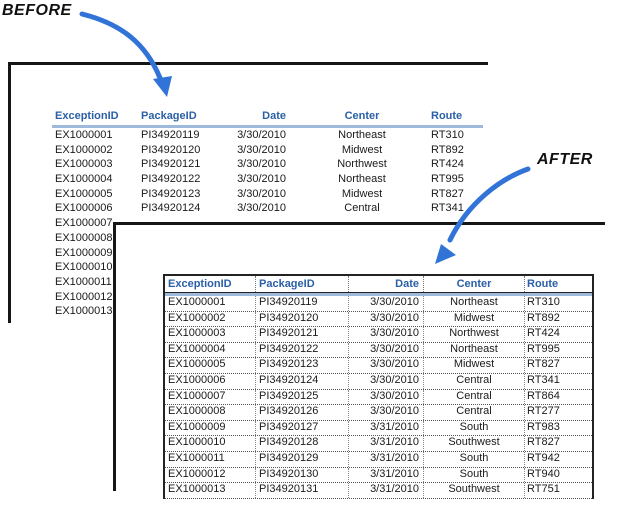  What do you see at coordinates (474, 334) in the screenshot?
I see `cell-center: Northwest` at bounding box center [474, 334].